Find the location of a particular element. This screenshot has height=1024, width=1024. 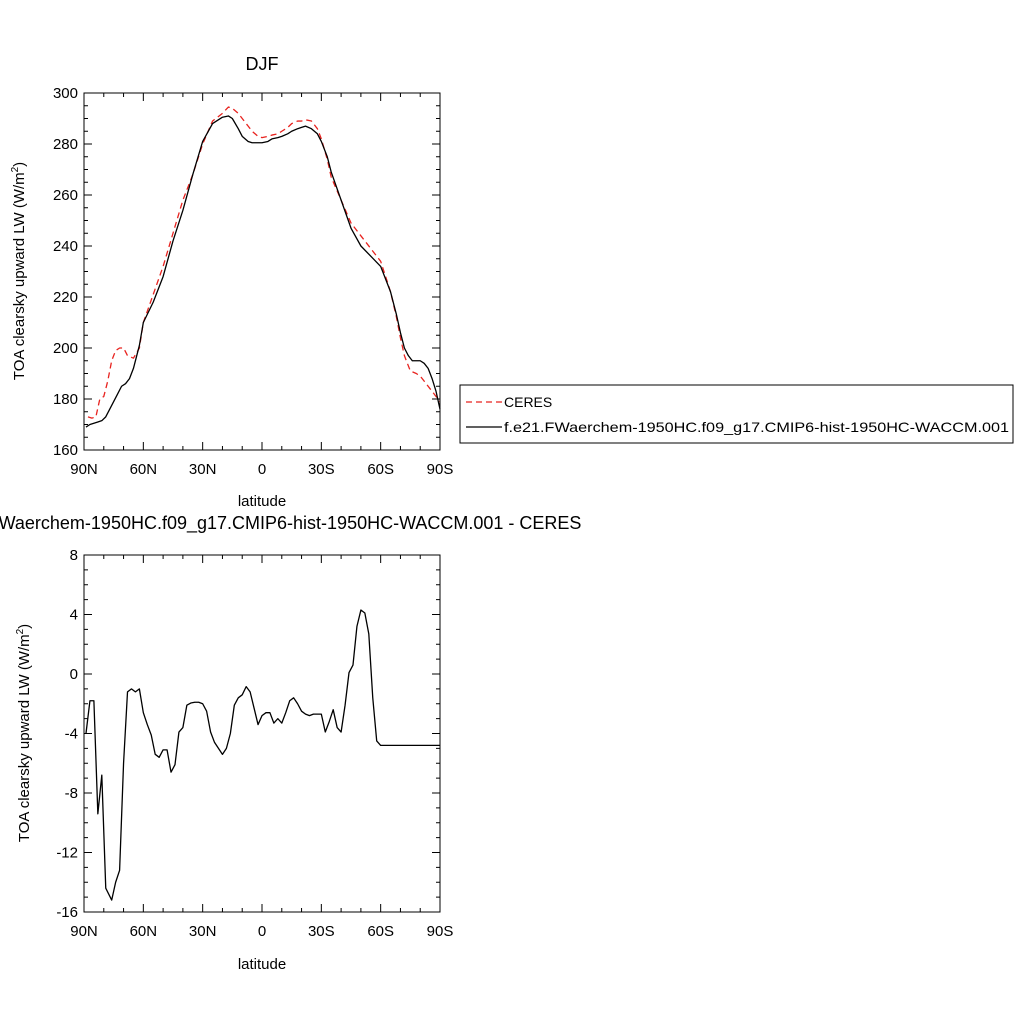

y-axis-title-bottom: TOA clearsky upward LW (W/m2) is located at coordinates (24, 733).